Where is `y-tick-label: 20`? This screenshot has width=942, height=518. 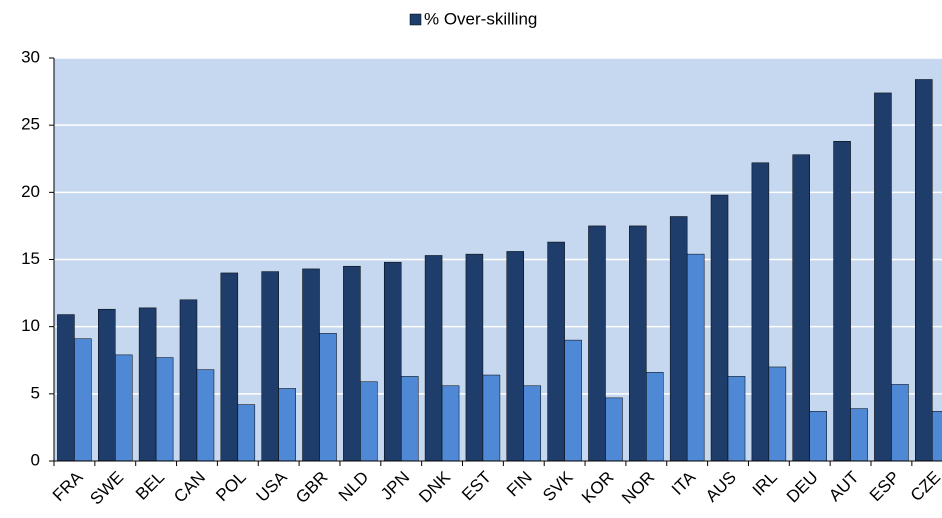
y-tick-label: 20 is located at coordinates (30, 191).